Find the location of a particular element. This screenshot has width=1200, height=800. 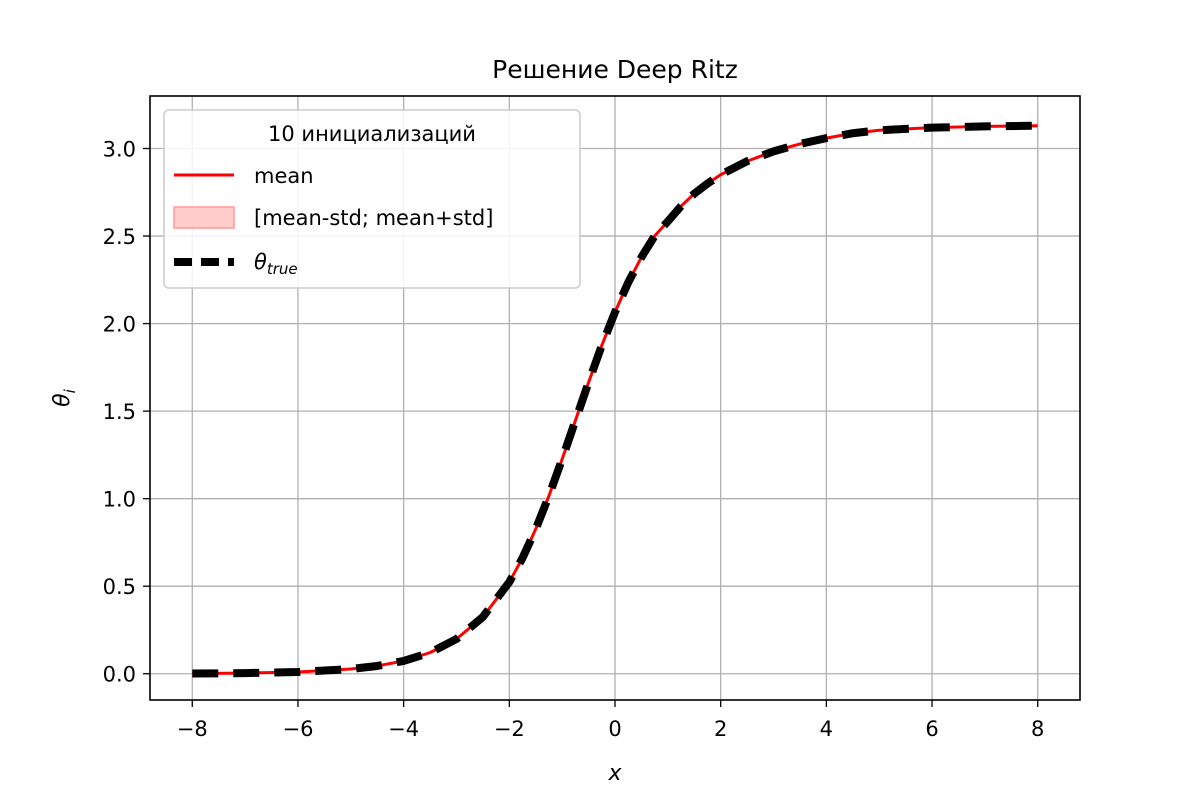

x-tick-label: 0 is located at coordinates (614, 729).